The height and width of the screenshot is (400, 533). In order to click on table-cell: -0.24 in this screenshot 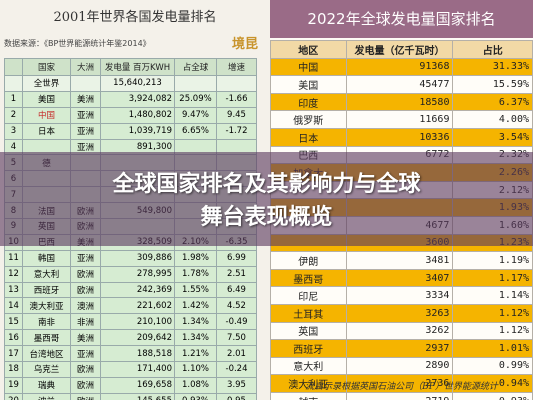, I will do `click(236, 369)`.